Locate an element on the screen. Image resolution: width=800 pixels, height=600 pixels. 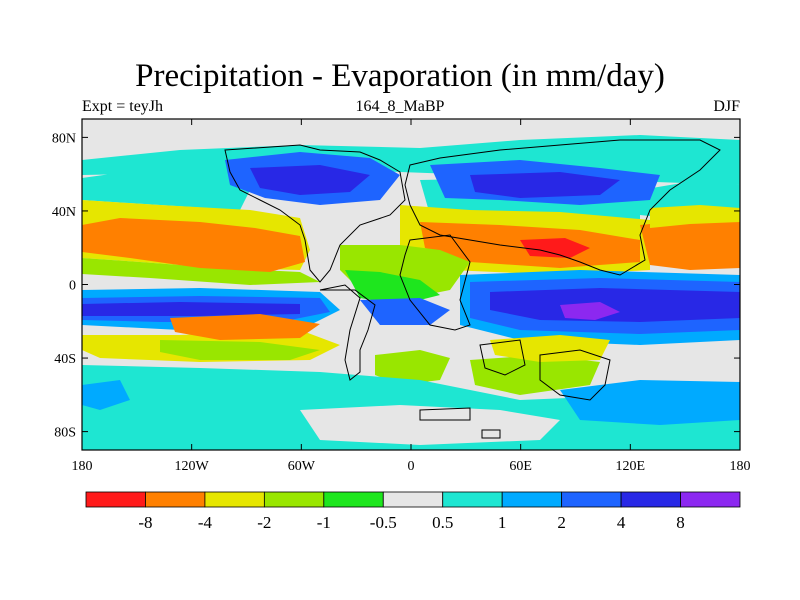
south-indian-green is located at coordinates (535, 375).